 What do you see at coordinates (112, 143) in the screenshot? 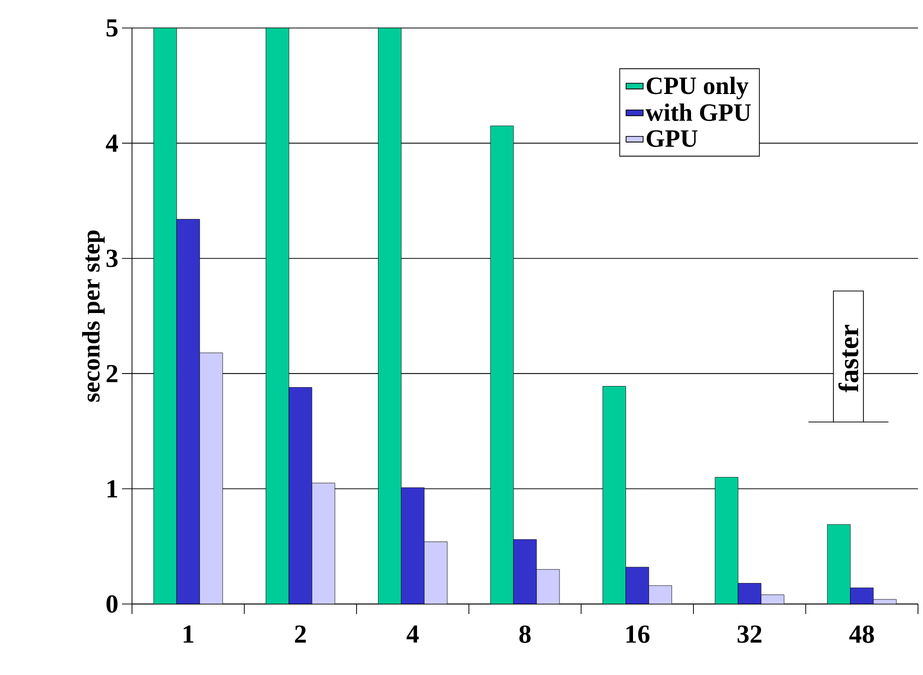
I see `y-tick-label: 4` at bounding box center [112, 143].